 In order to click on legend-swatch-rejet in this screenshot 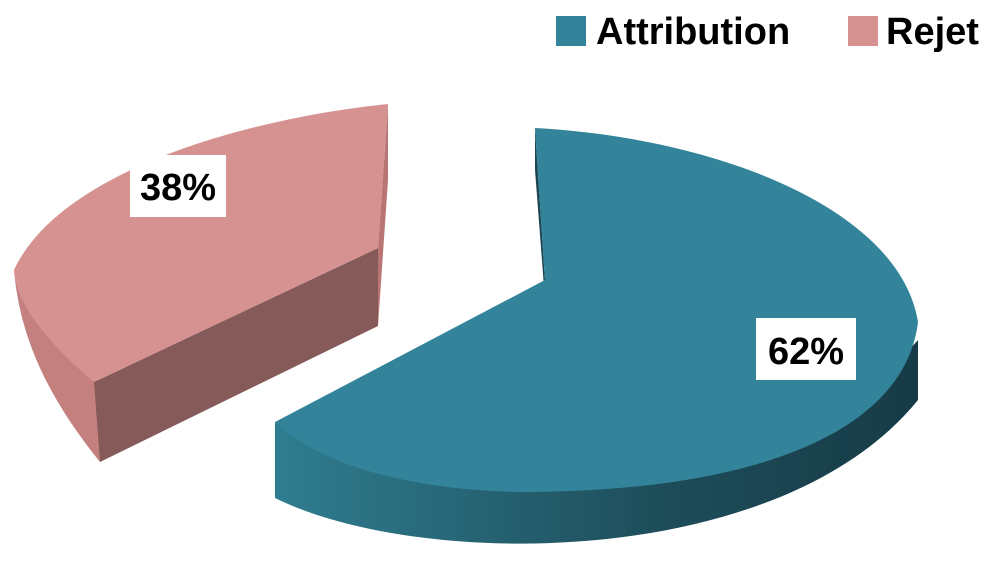, I will do `click(863, 31)`.